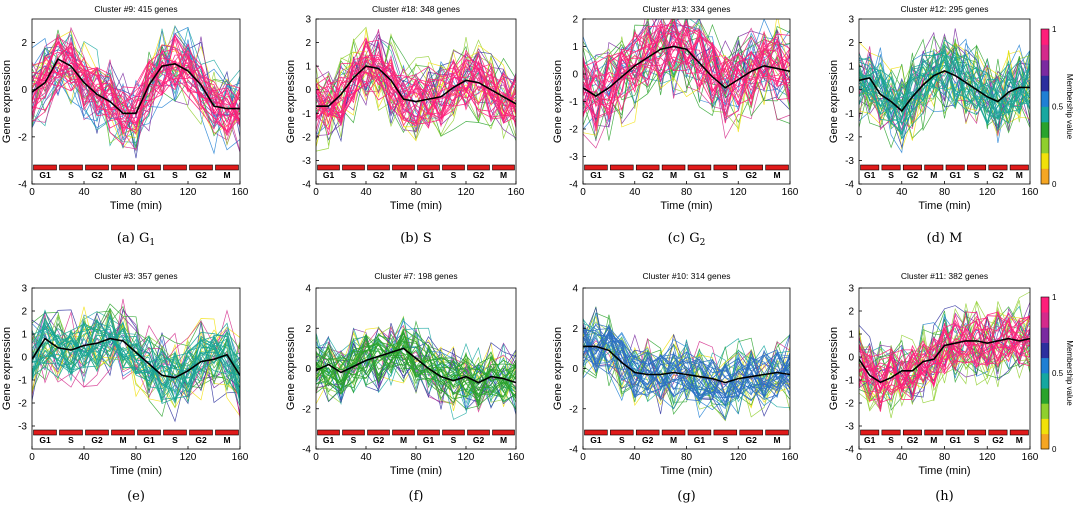 The image size is (1080, 513). I want to click on colorbar: 0 0.5 1 Membership value, so click(1057, 107).